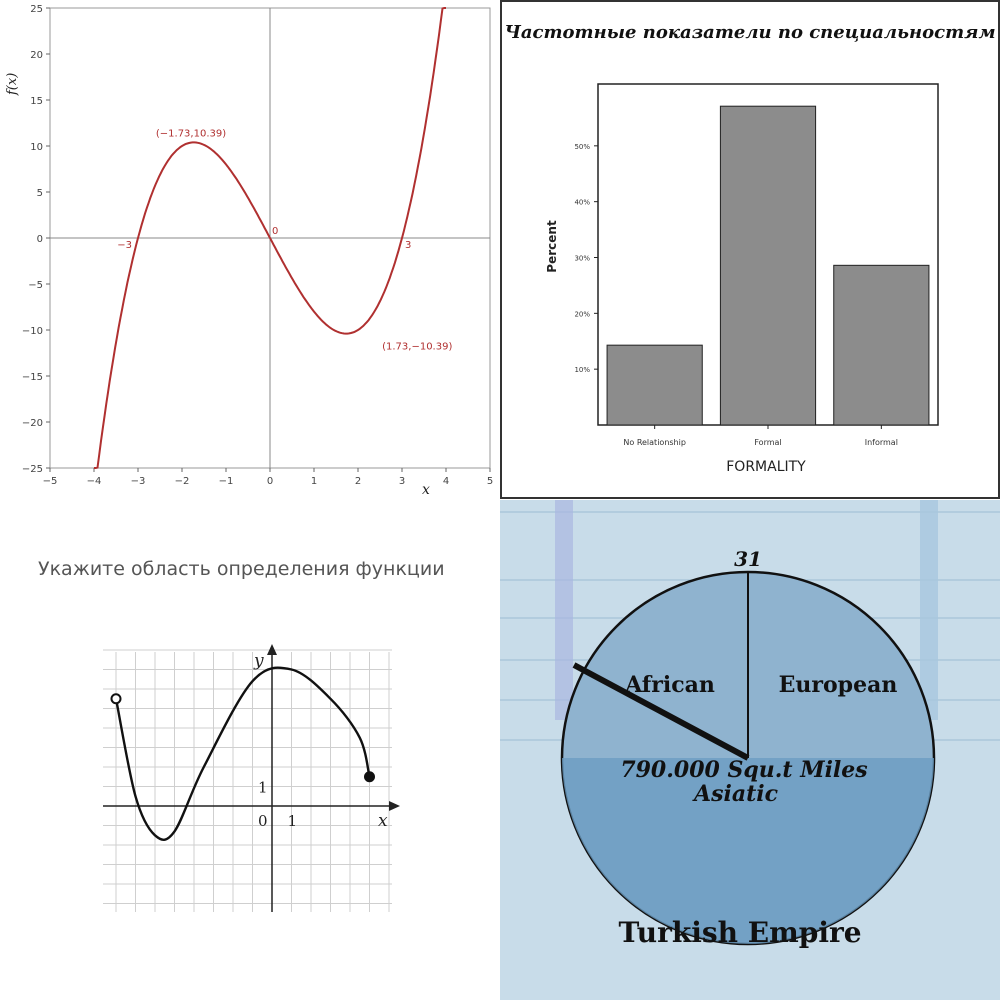 The height and width of the screenshot is (1000, 1000). I want to click on x-tick-label: 4, so click(446, 481).